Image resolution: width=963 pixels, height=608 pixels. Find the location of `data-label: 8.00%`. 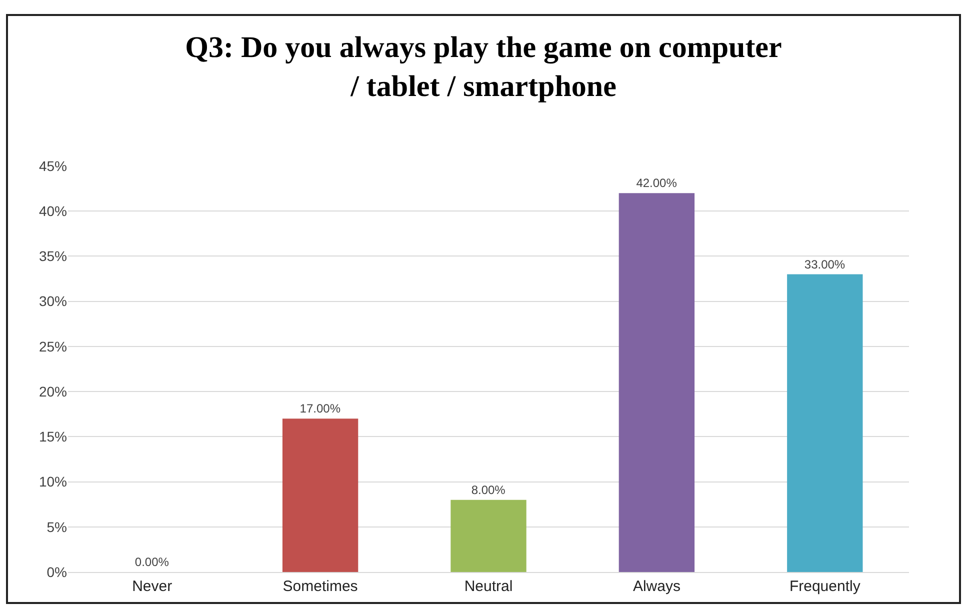

data-label: 8.00% is located at coordinates (488, 489).